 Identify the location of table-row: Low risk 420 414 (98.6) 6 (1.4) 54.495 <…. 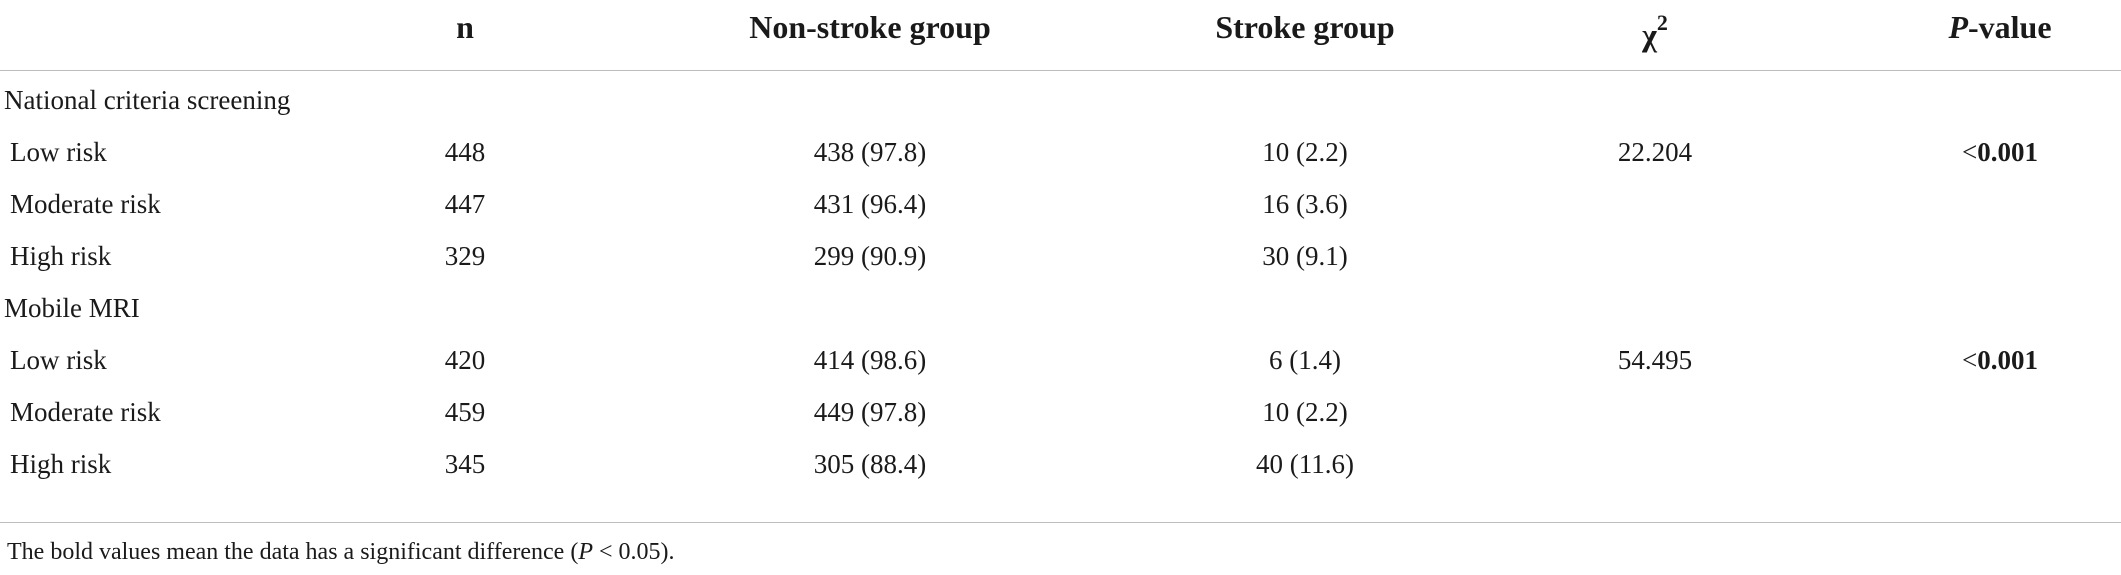
(1060, 360).